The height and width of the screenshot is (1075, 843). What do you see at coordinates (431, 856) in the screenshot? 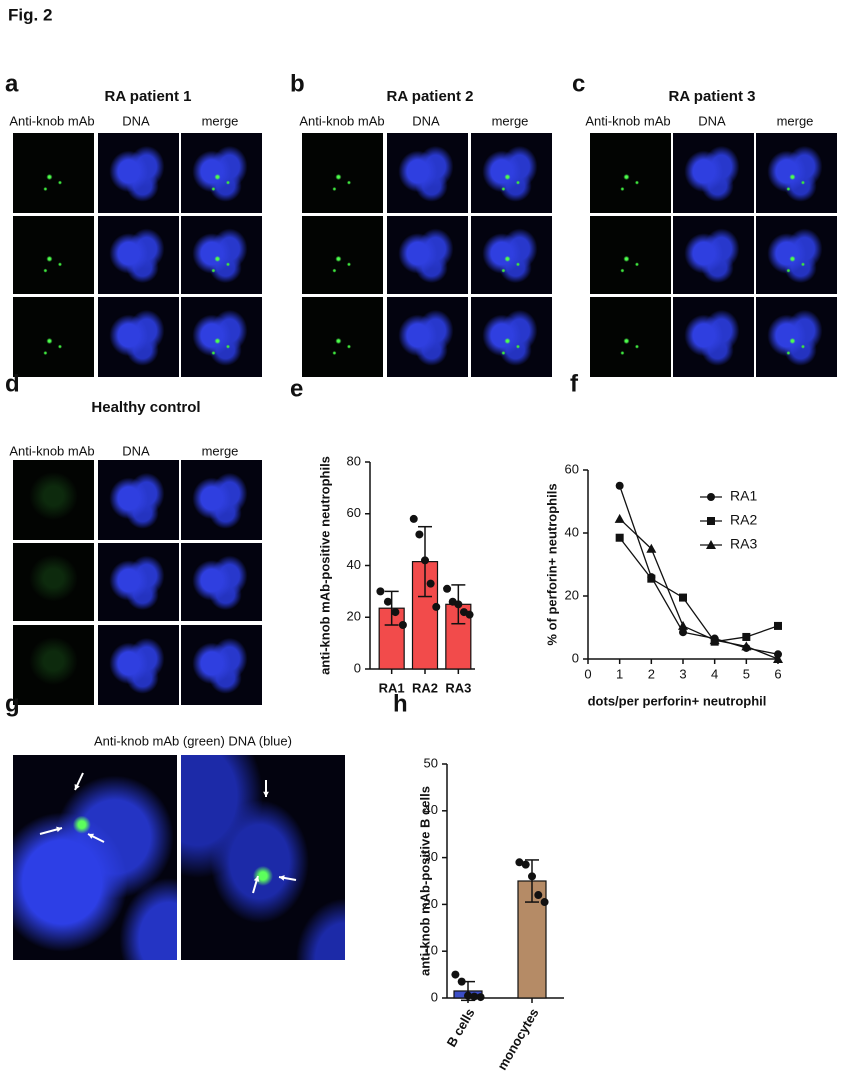
I see `y-tick-label: 30` at bounding box center [431, 856].